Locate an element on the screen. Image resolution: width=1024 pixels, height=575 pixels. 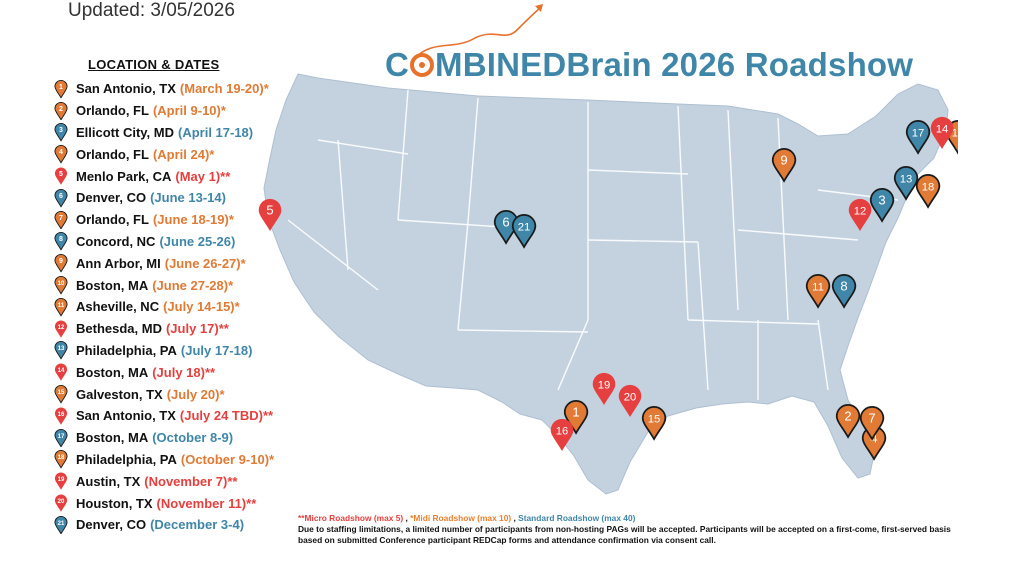
legend-dates: (June 13-14) is located at coordinates (188, 198).